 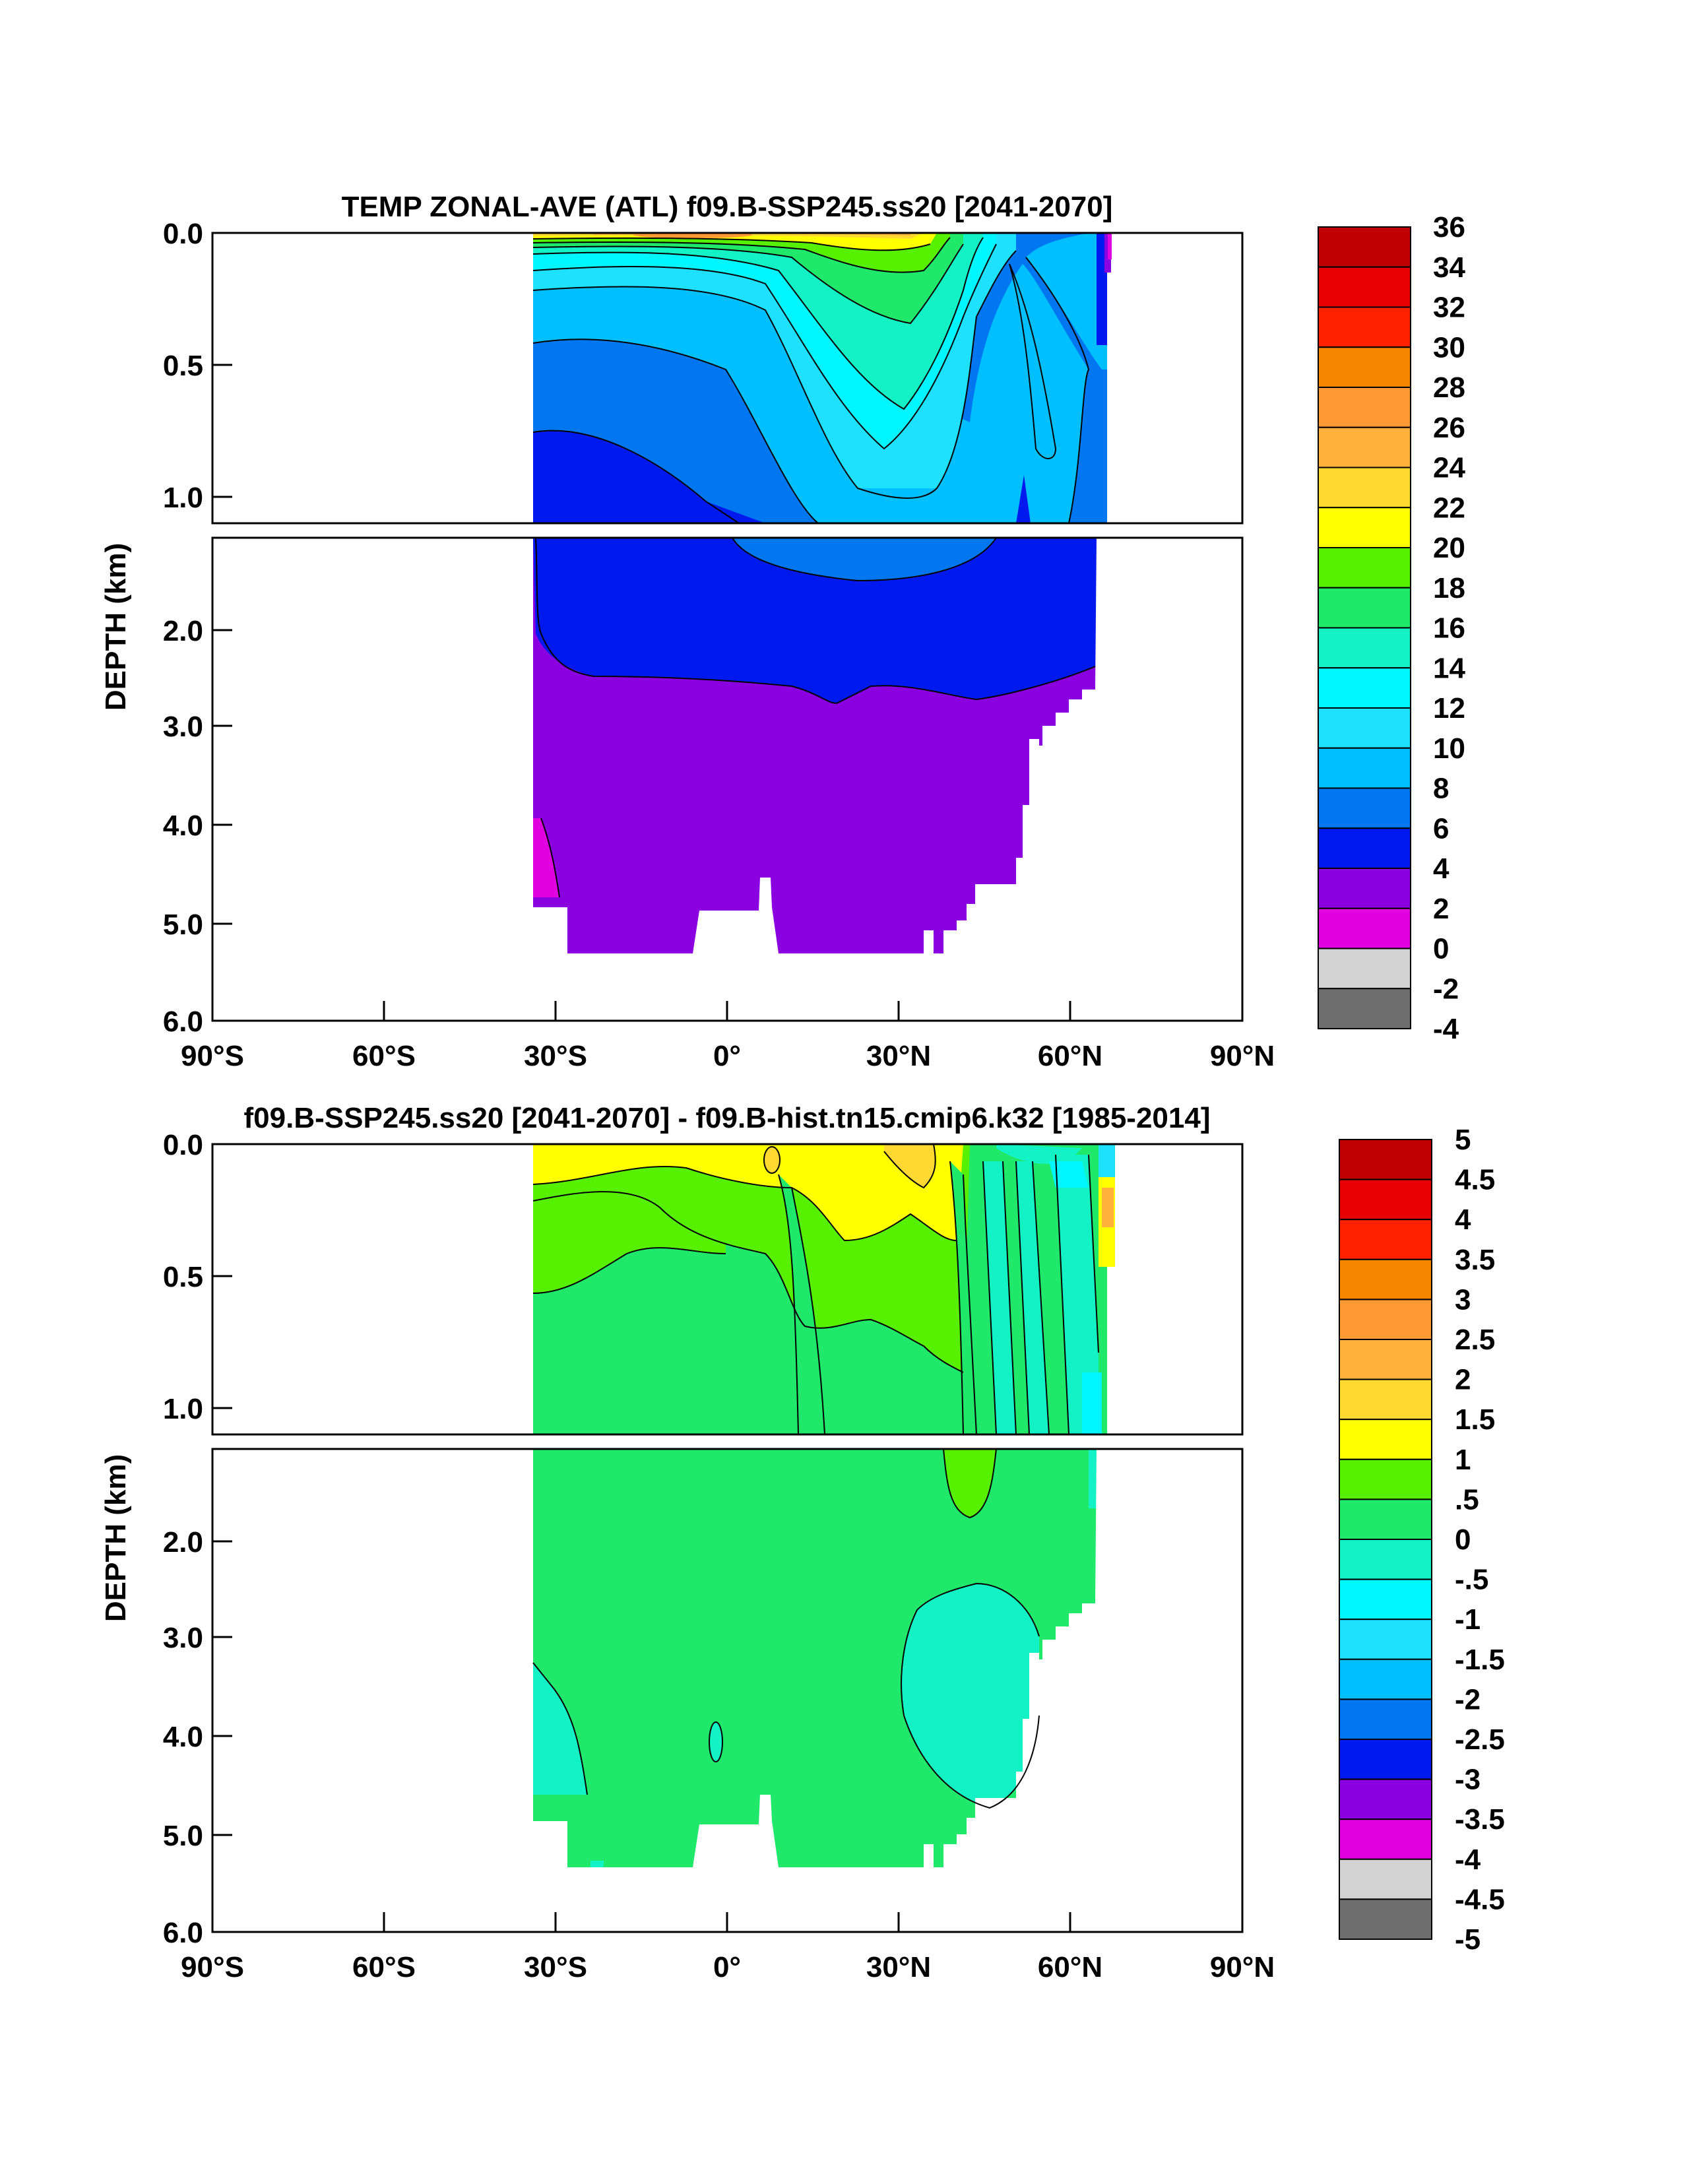 What do you see at coordinates (183, 1933) in the screenshot?
I see `y-tick-label: 6.0` at bounding box center [183, 1933].